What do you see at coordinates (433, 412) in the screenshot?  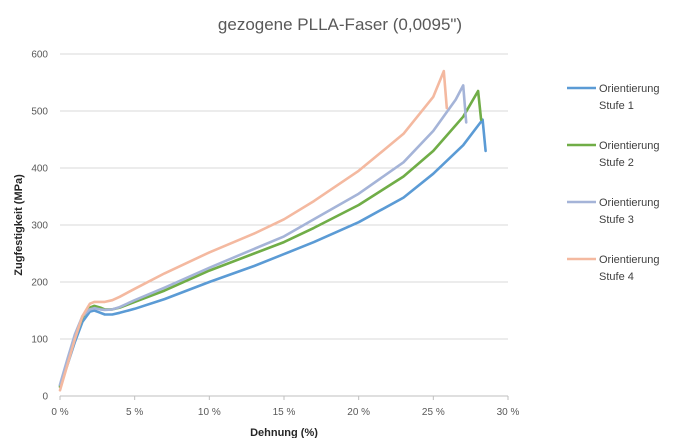 I see `x-tick-label: 25 %` at bounding box center [433, 412].